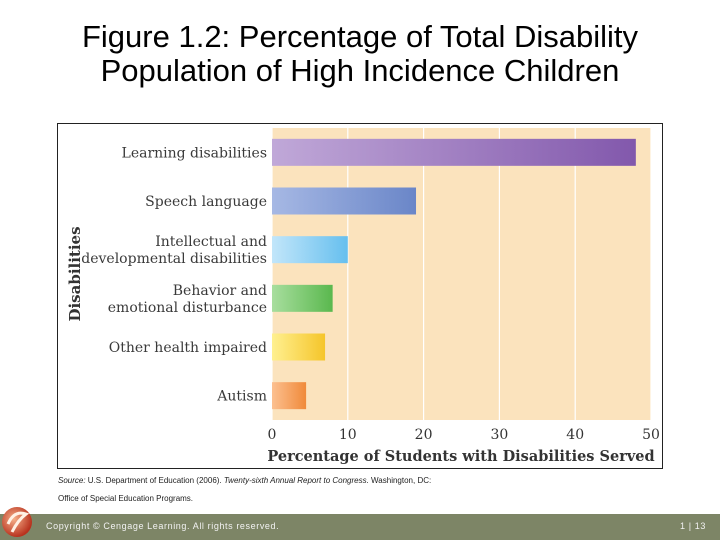 This screenshot has width=720, height=540. What do you see at coordinates (296, 480) in the screenshot?
I see `source-publication: Twenty-sixth Annual Report to Congress.` at bounding box center [296, 480].